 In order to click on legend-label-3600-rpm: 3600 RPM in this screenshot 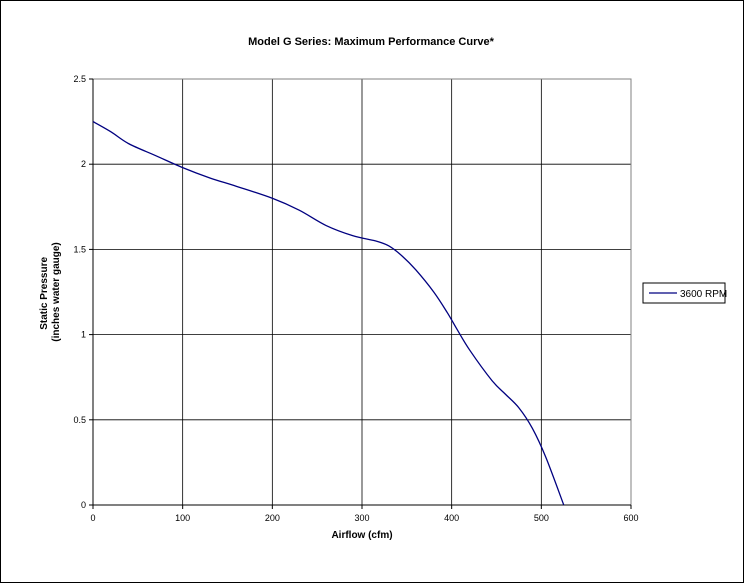, I will do `click(703, 294)`.